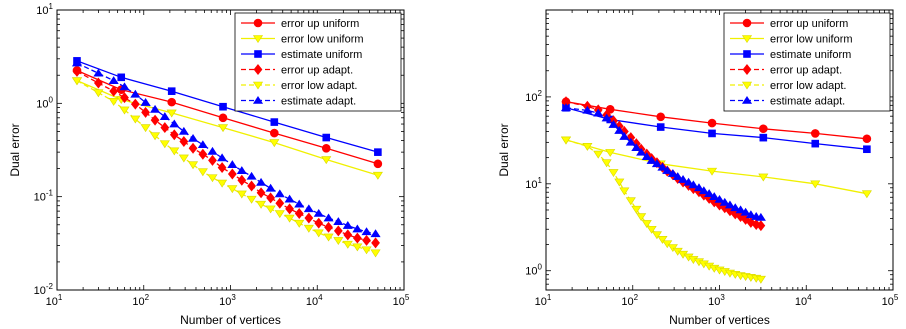  I want to click on y-tick-label: 10¹, so click(44, 9).